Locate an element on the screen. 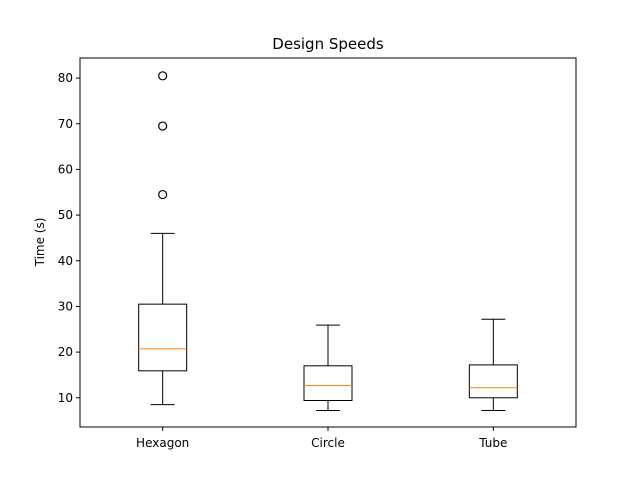 Image resolution: width=640 pixels, height=480 pixels. y-tick-label: 60 is located at coordinates (65, 169).